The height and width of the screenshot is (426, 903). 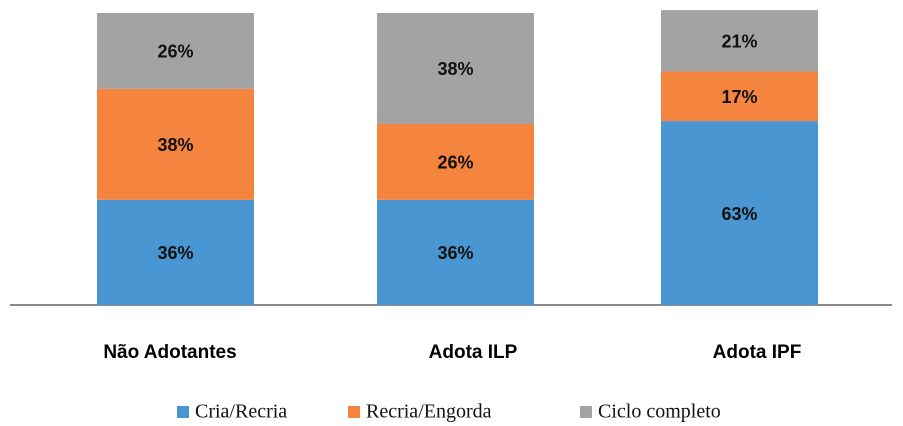 What do you see at coordinates (659, 412) in the screenshot?
I see `legend-label: Ciclo completo` at bounding box center [659, 412].